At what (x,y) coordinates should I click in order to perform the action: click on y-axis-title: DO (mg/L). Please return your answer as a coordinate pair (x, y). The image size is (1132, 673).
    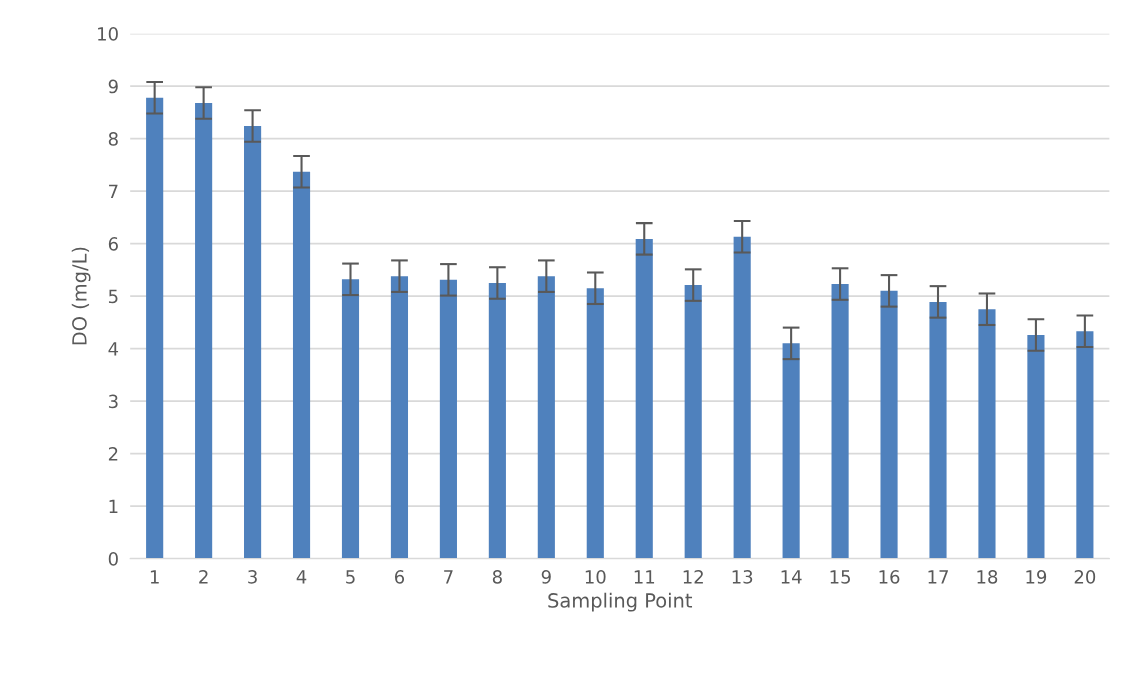
    Looking at the image, I should click on (81, 296).